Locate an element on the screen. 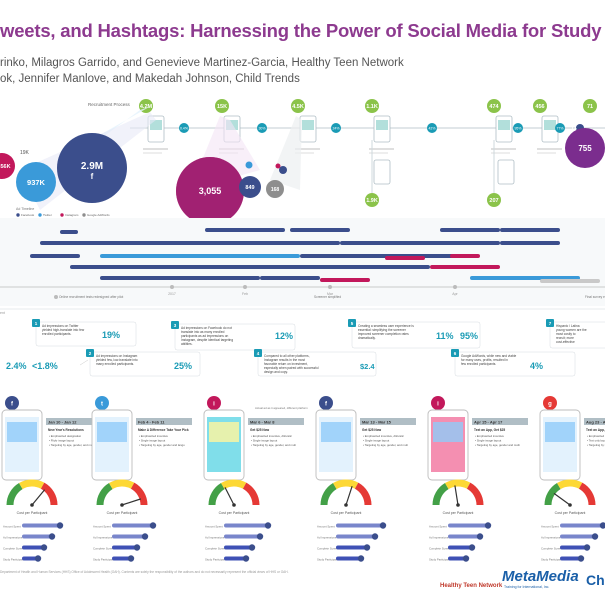 Image resolution: width=605 pixels, height=605 pixels. process-phone is located at coordinates (382, 172).